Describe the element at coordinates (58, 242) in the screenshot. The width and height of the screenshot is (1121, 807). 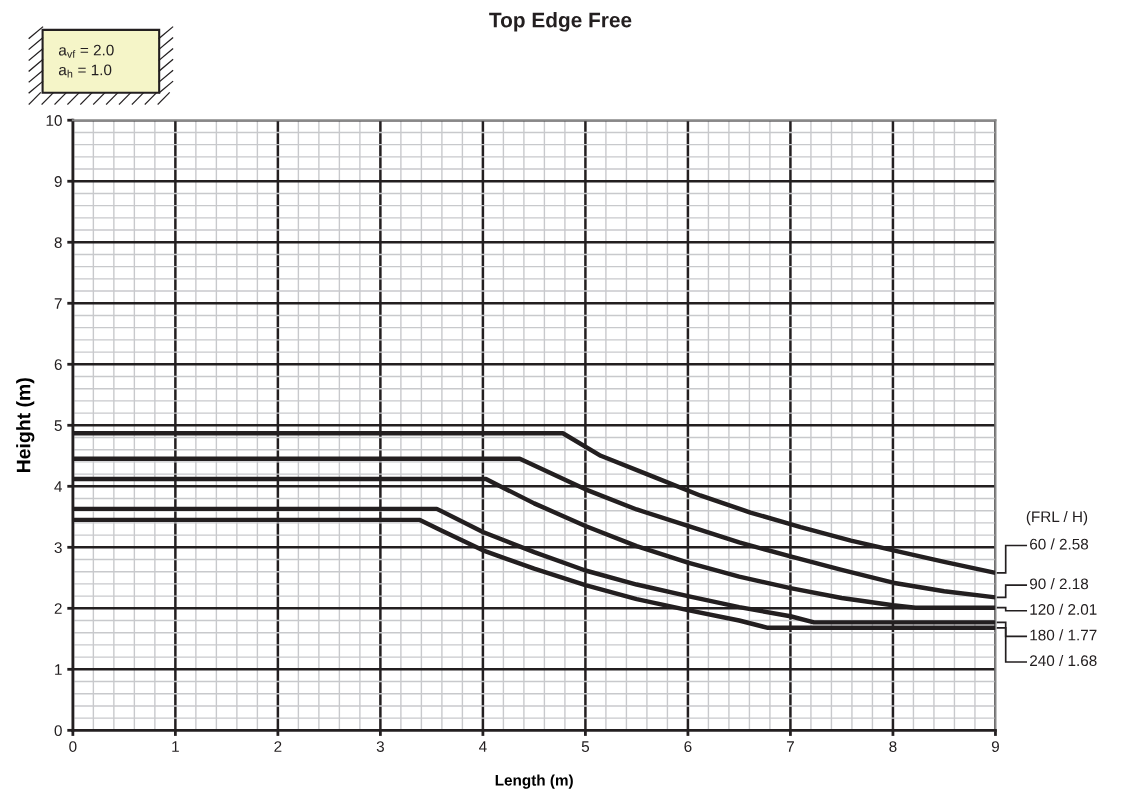
I see `y-tick-label: 8` at that location.